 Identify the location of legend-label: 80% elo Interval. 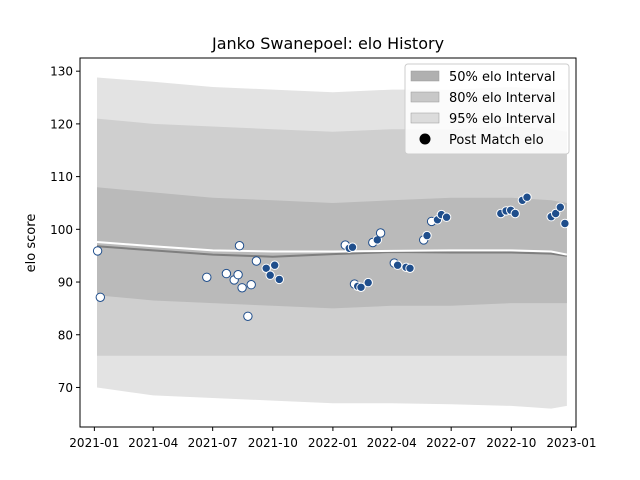
(502, 98).